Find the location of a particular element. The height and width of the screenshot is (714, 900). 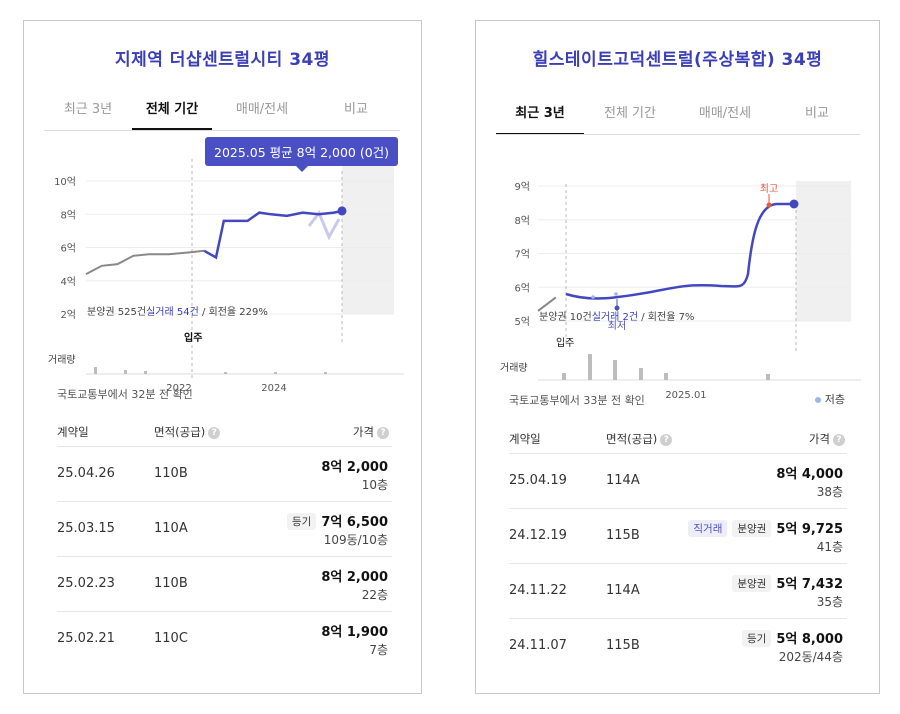

price-value: 8억 1,900 is located at coordinates (354, 632).